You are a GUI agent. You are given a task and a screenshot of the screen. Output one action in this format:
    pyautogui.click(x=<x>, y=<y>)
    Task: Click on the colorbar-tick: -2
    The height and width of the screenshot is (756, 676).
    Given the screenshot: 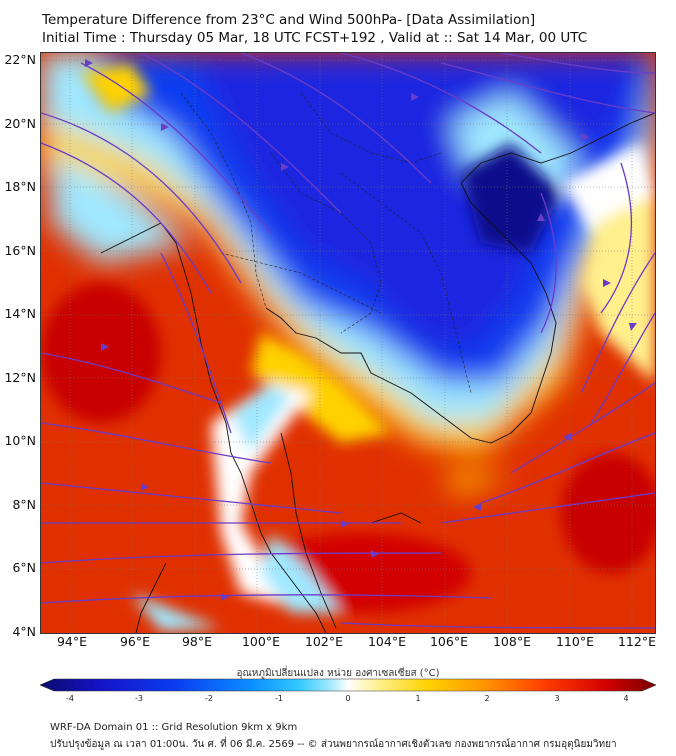 What is the action you would take?
    pyautogui.click(x=209, y=698)
    